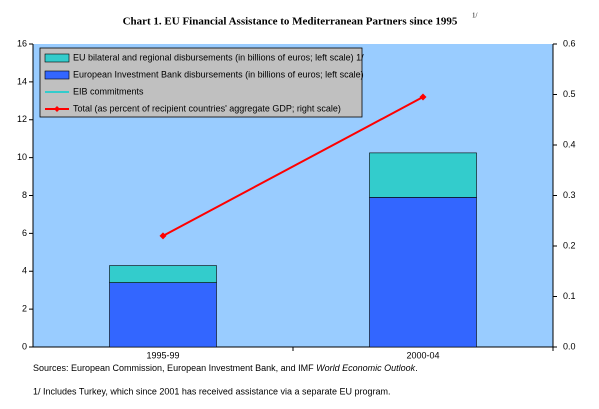  Describe the element at coordinates (569, 296) in the screenshot. I see `y2-tick-label: 0.1` at that location.